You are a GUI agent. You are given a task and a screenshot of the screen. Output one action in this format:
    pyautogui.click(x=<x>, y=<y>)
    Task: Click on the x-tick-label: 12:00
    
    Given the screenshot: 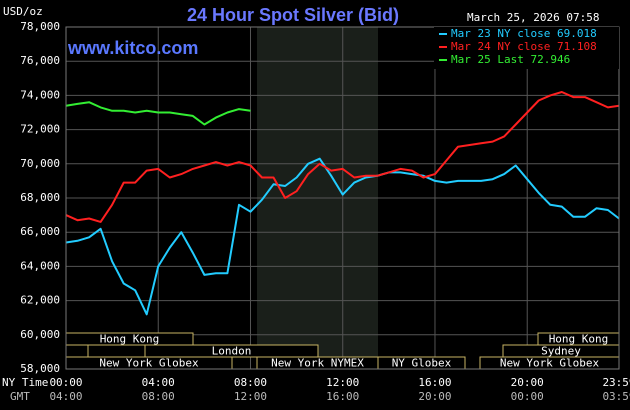 What is the action you would take?
    pyautogui.click(x=342, y=382)
    